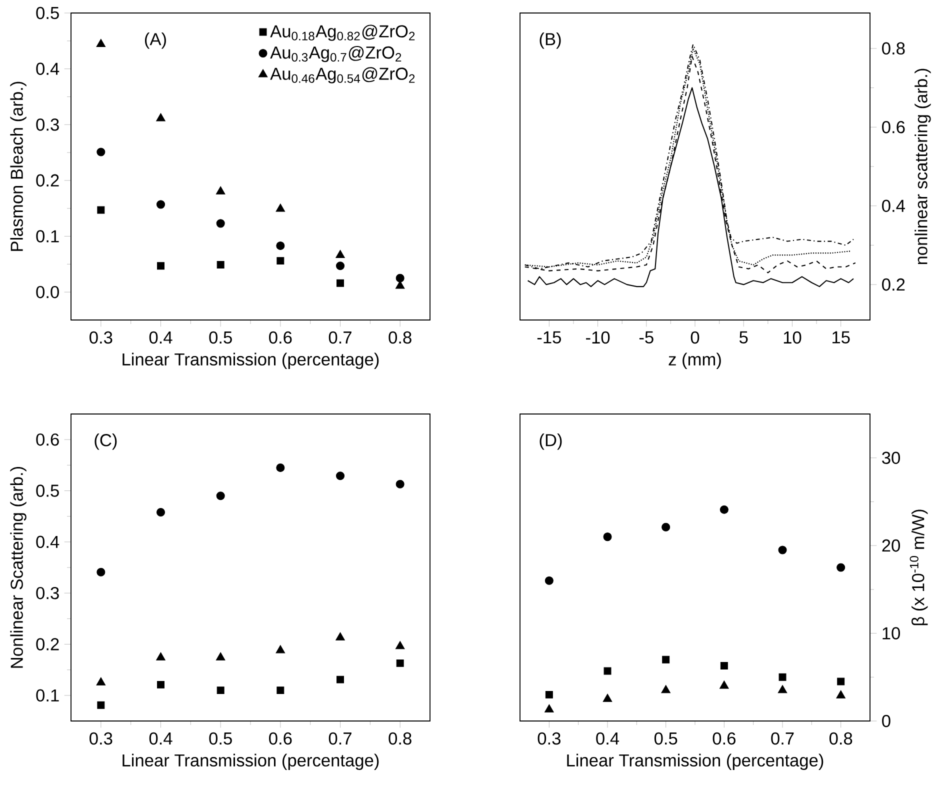  Describe the element at coordinates (743, 337) in the screenshot. I see `x-tick-label: 5` at that location.